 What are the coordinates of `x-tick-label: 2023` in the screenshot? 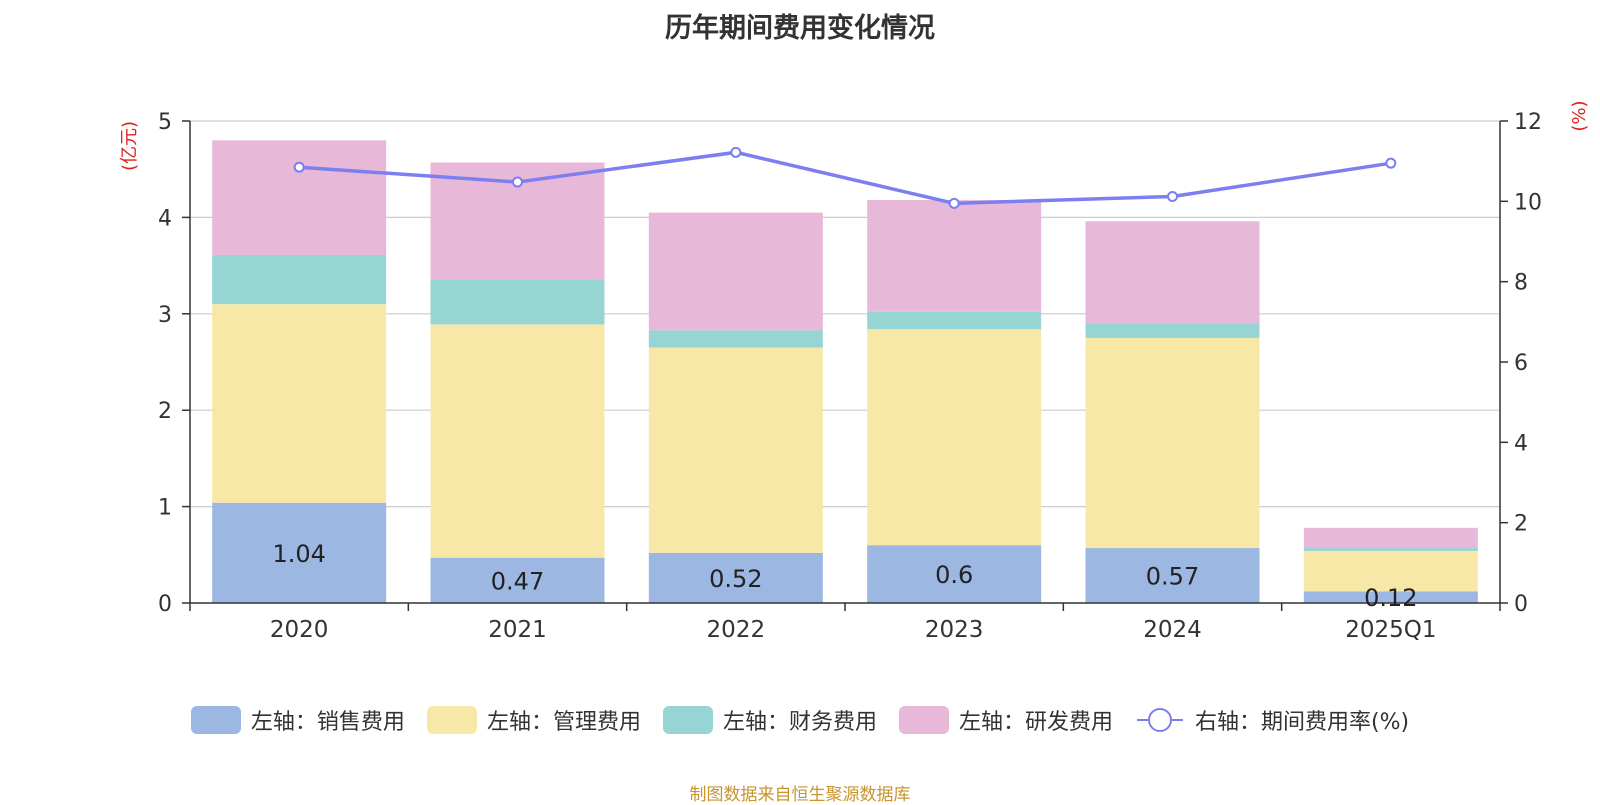 It's located at (954, 630).